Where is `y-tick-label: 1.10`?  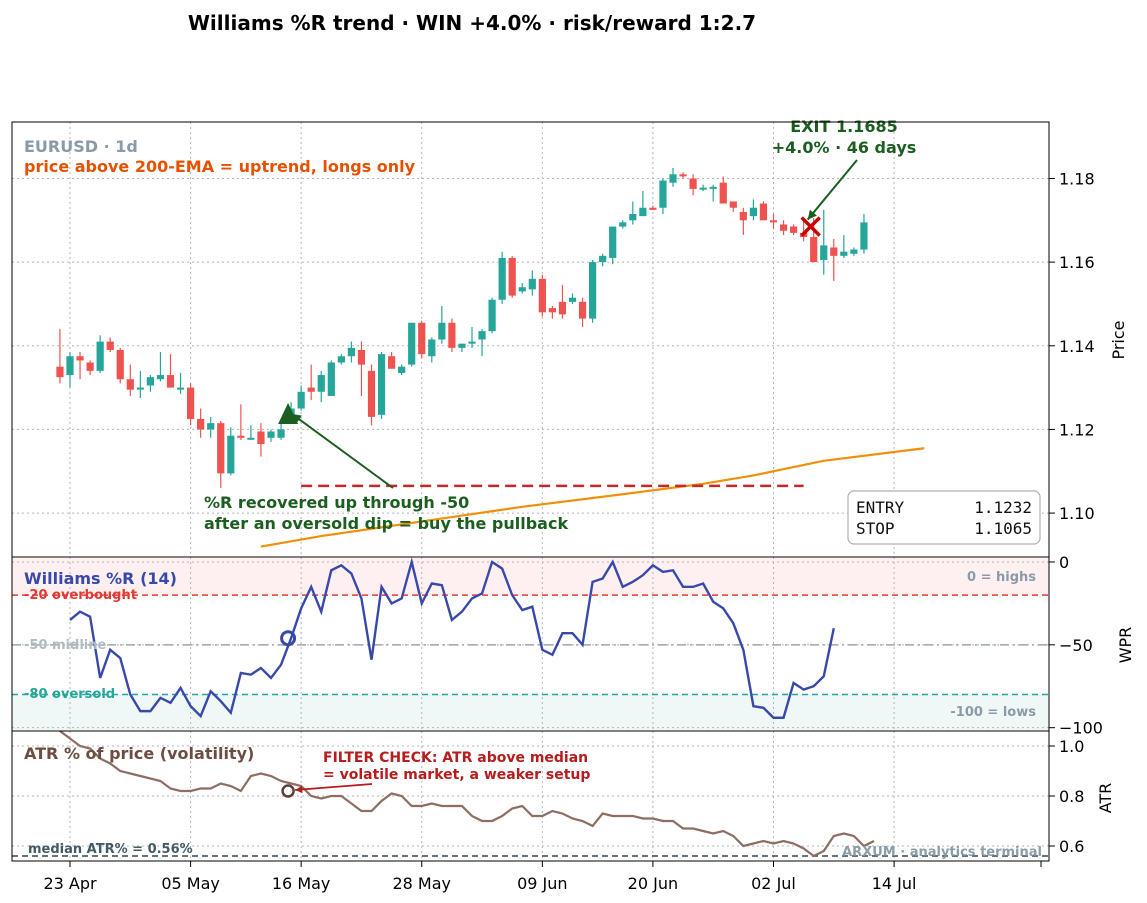
y-tick-label: 1.10 is located at coordinates (1077, 513).